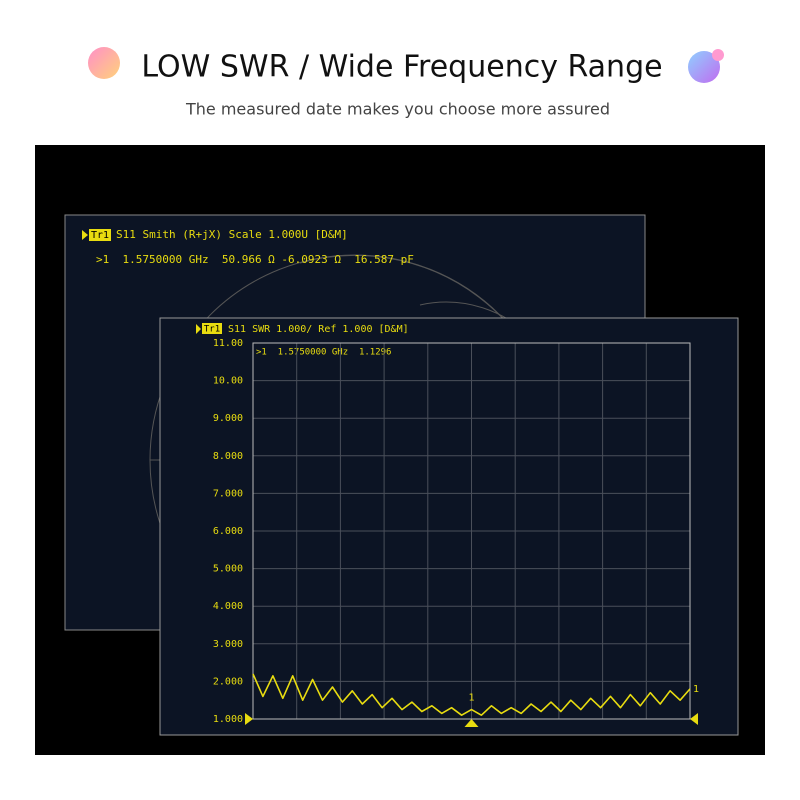 The height and width of the screenshot is (800, 800). I want to click on chart-title: S11 SWR 1.000/ Ref 1.000 [D&M], so click(318, 329).